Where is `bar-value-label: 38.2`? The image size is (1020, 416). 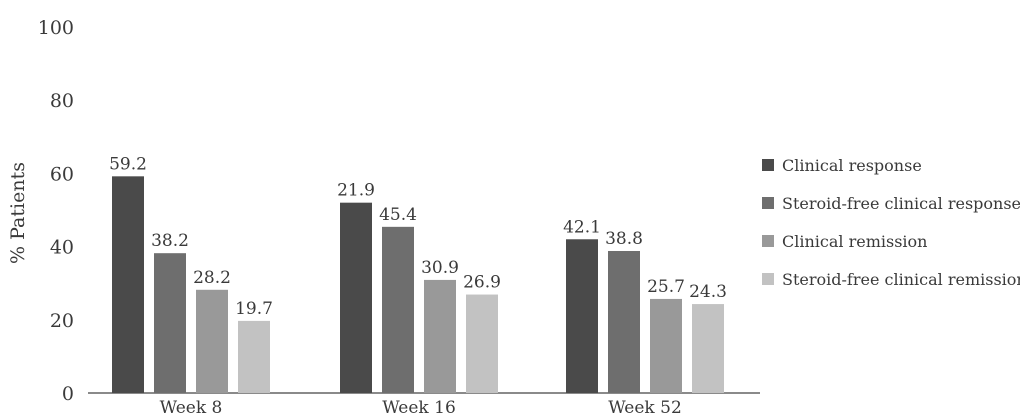 bar-value-label: 38.2 is located at coordinates (170, 241).